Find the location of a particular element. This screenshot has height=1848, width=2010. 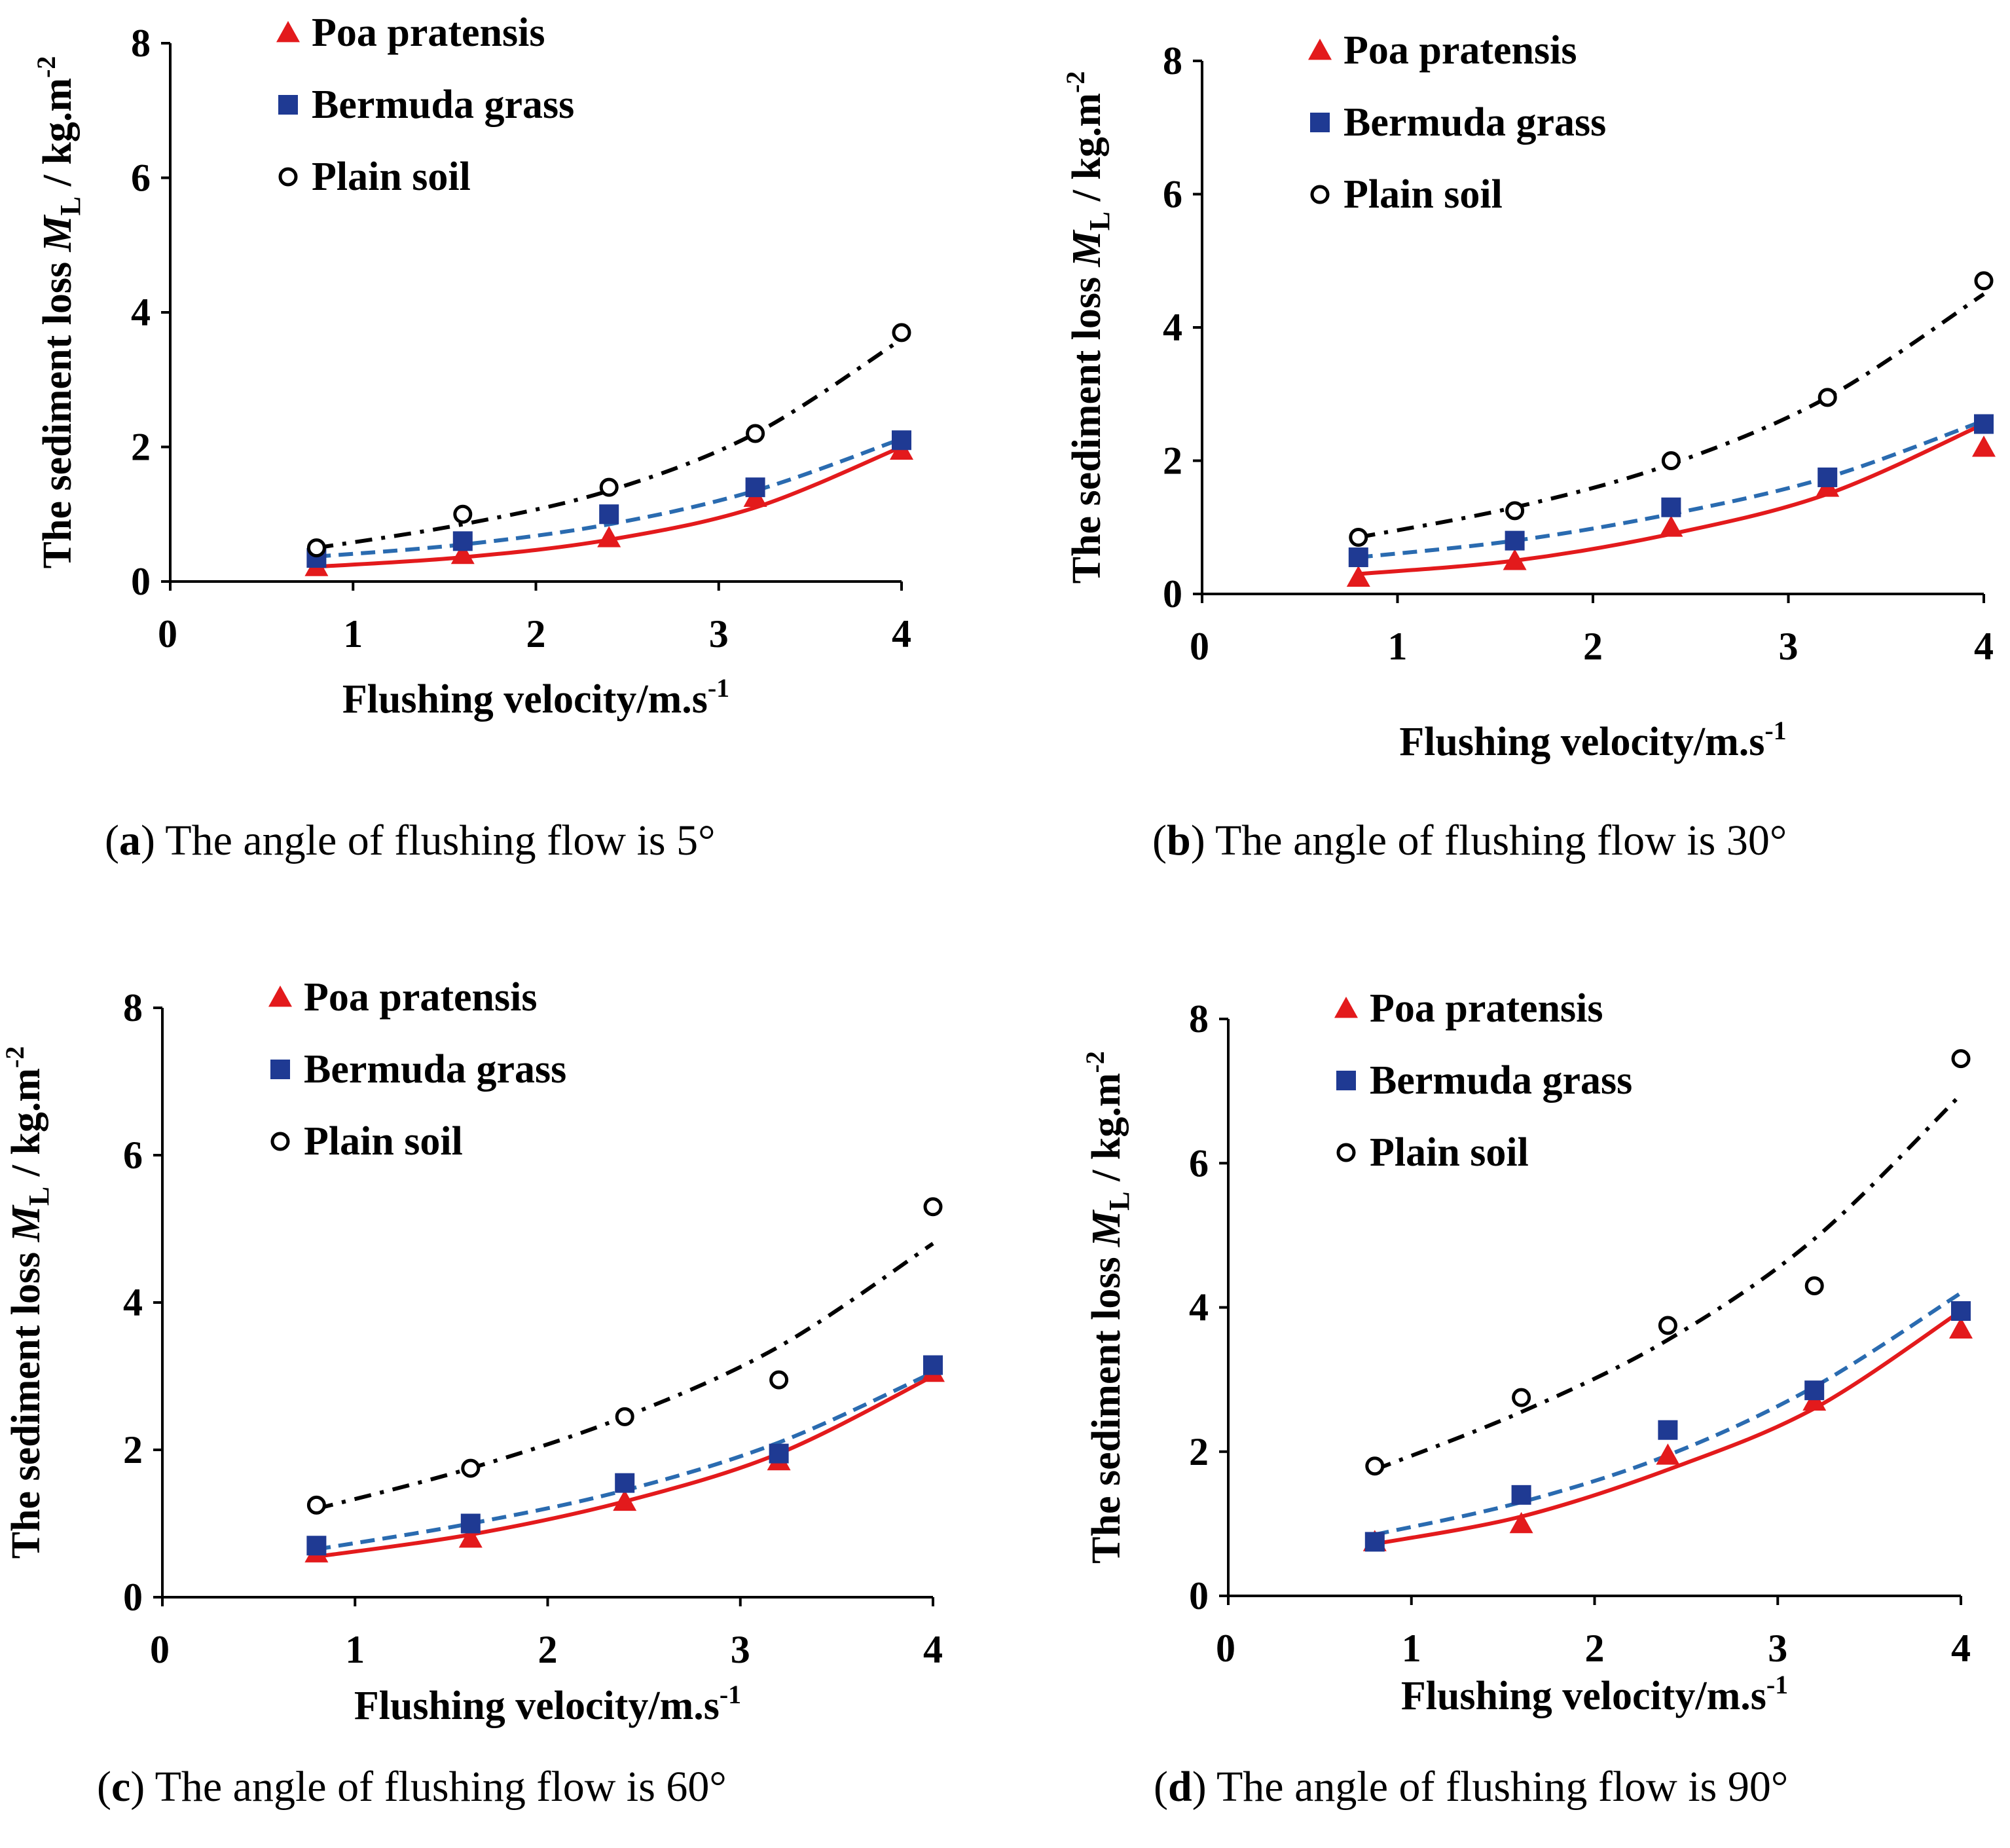

panel-caption: (b) The angle of flushing flow is 30° is located at coordinates (1469, 840).